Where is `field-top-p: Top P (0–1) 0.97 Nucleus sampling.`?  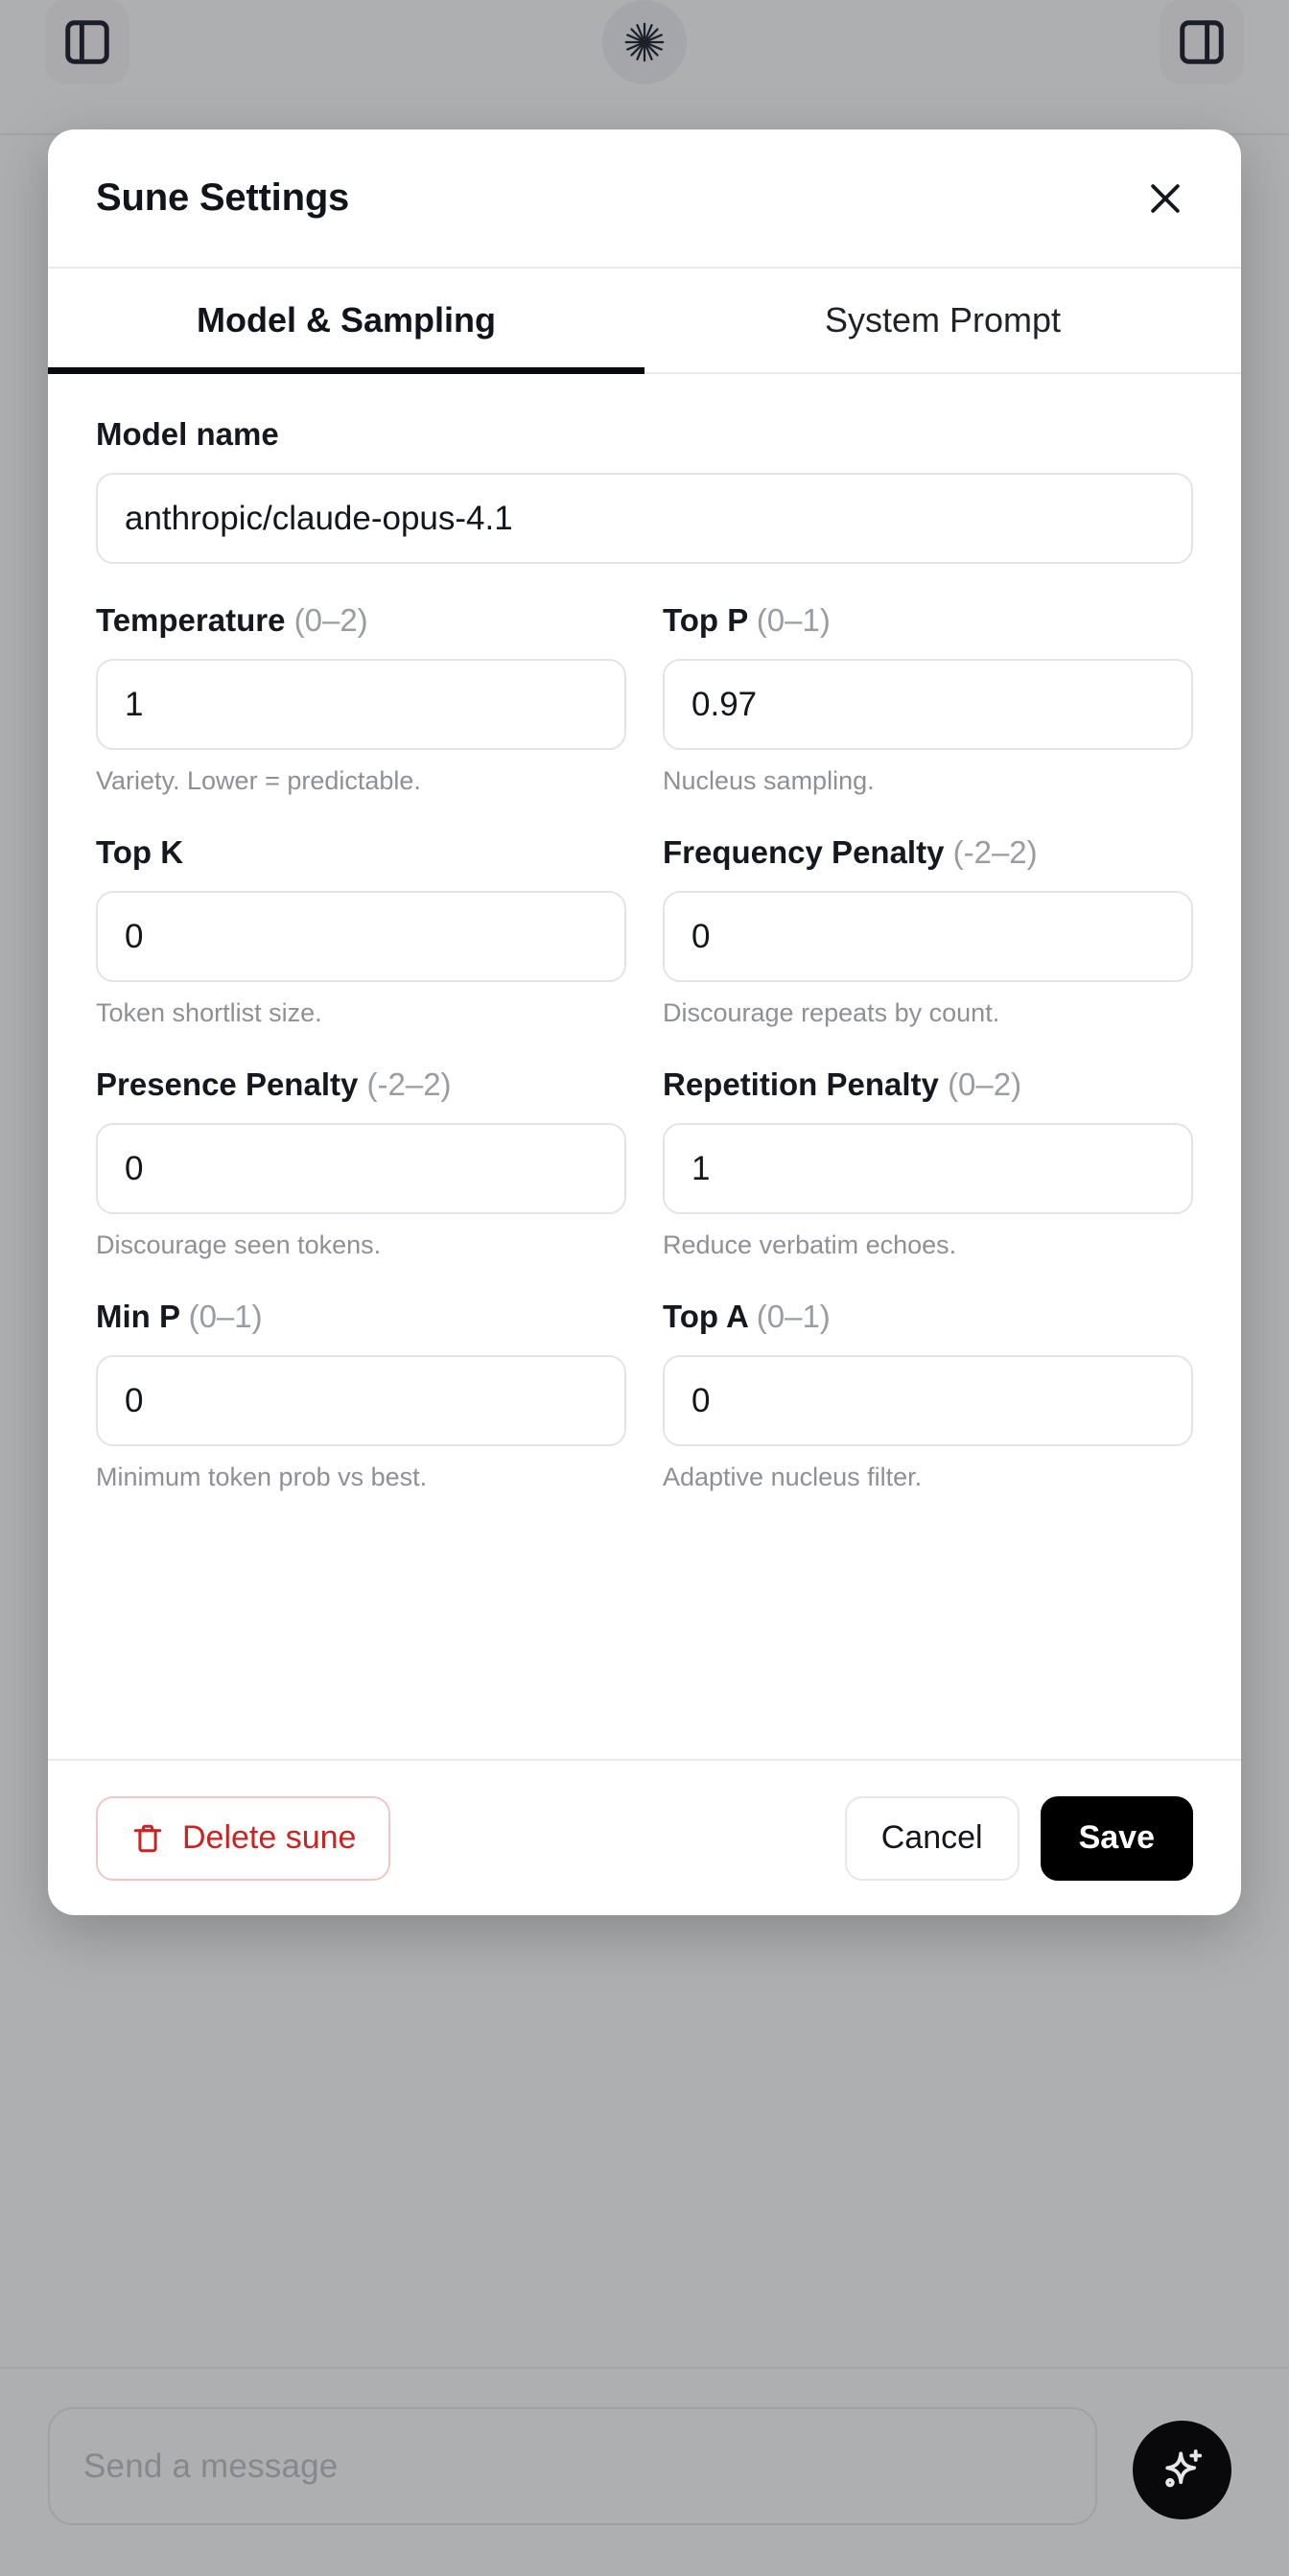
field-top-p: Top P (0–1) 0.97 Nucleus sampling. is located at coordinates (928, 699).